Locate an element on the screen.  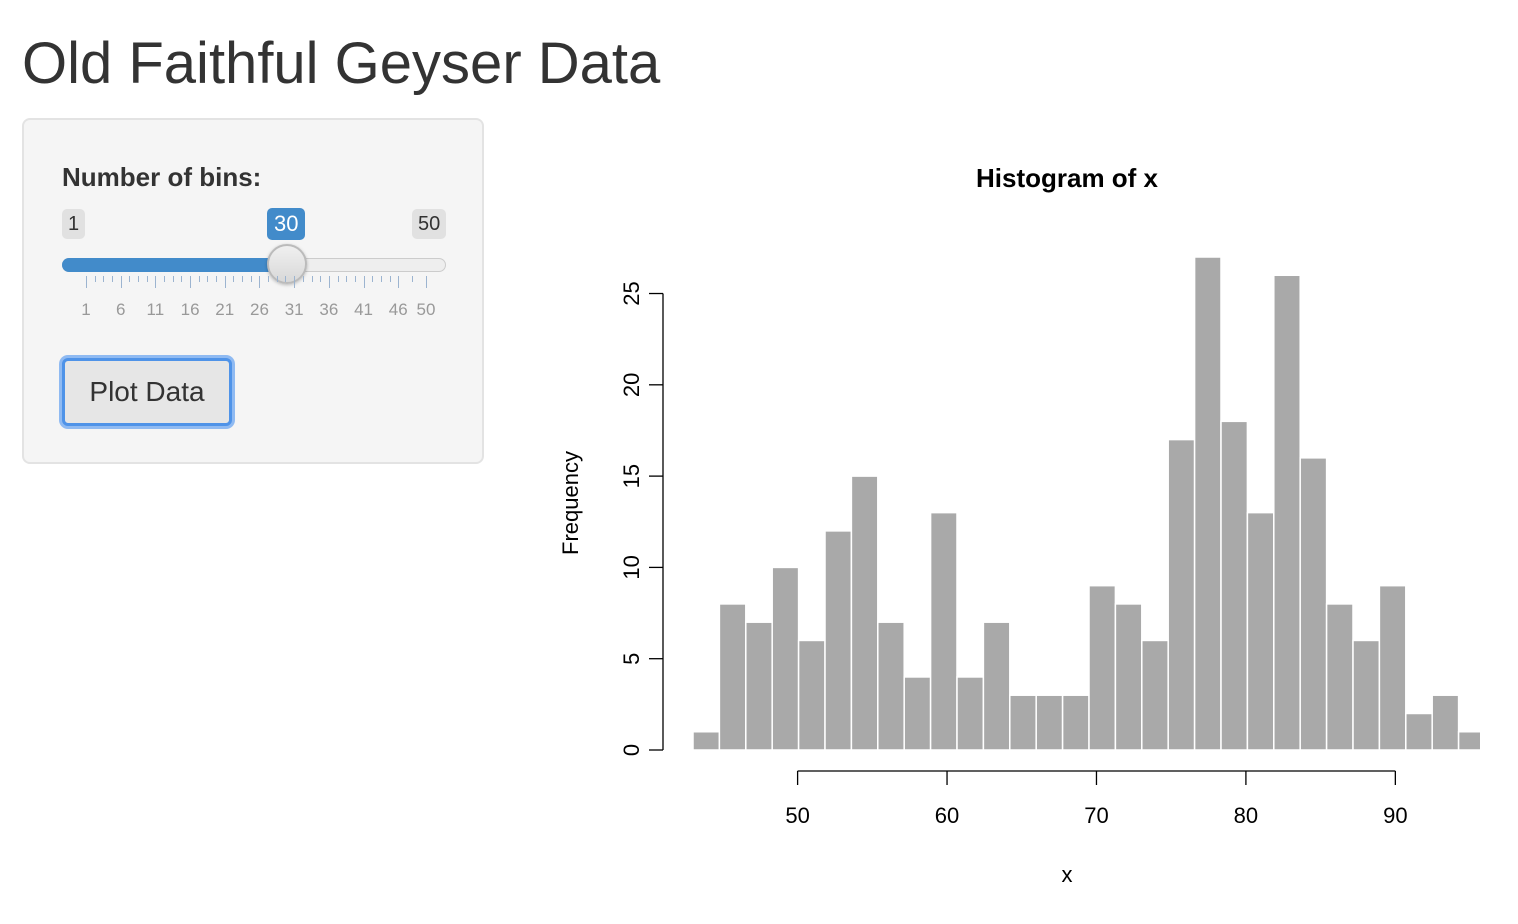
y-tick-label: 5 is located at coordinates (631, 659).